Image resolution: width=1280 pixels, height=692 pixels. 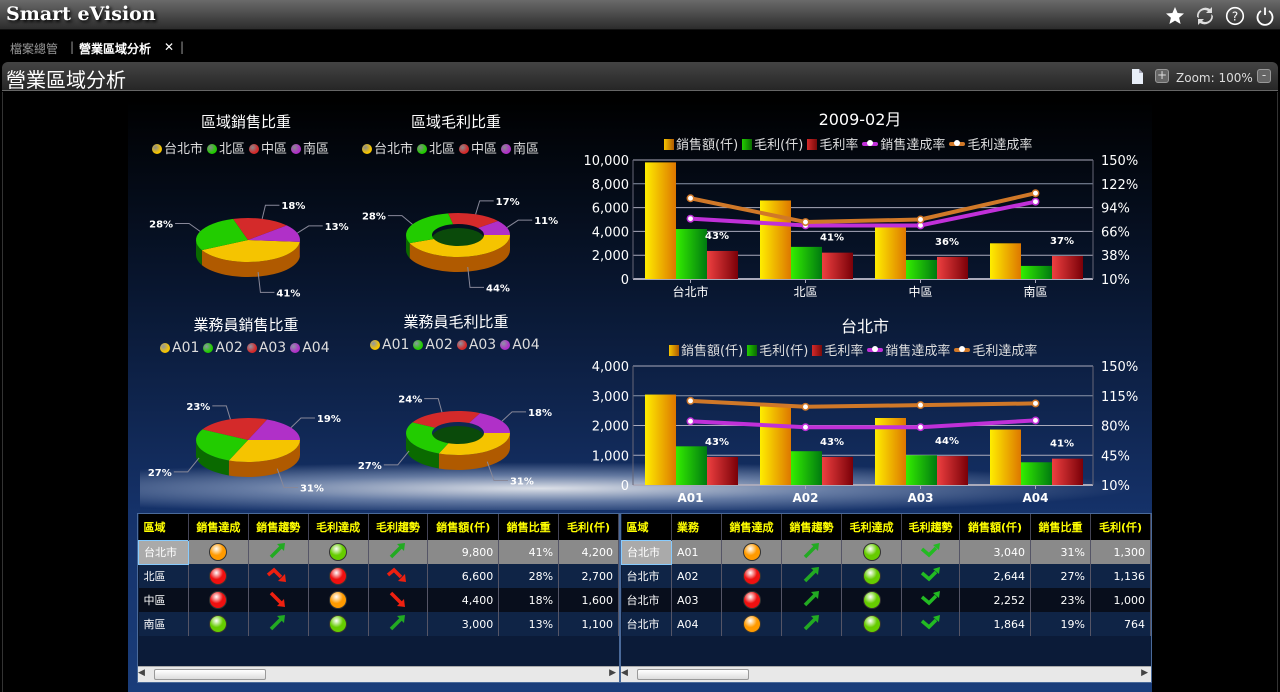 I want to click on app-header: Smart eVision ?, so click(x=640, y=15).